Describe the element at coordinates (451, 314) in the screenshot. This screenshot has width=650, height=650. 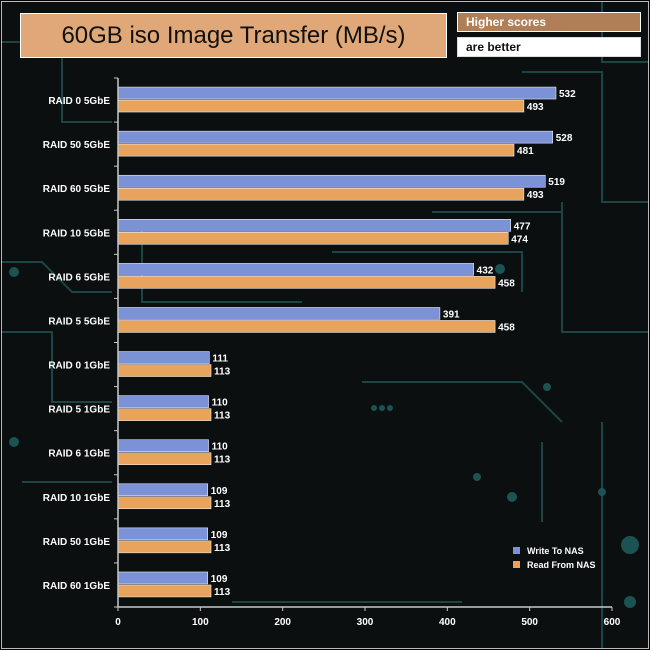
I see `data-label: 391` at that location.